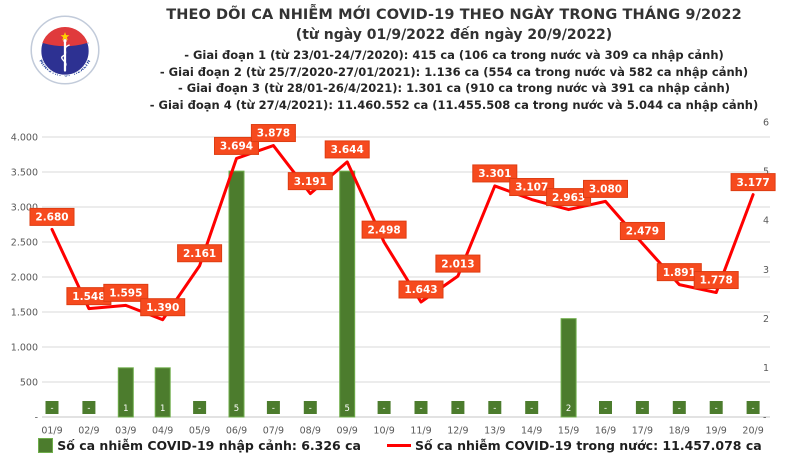 This screenshot has height=461, width=800. I want to click on left-axis-tick: -, so click(36, 417).